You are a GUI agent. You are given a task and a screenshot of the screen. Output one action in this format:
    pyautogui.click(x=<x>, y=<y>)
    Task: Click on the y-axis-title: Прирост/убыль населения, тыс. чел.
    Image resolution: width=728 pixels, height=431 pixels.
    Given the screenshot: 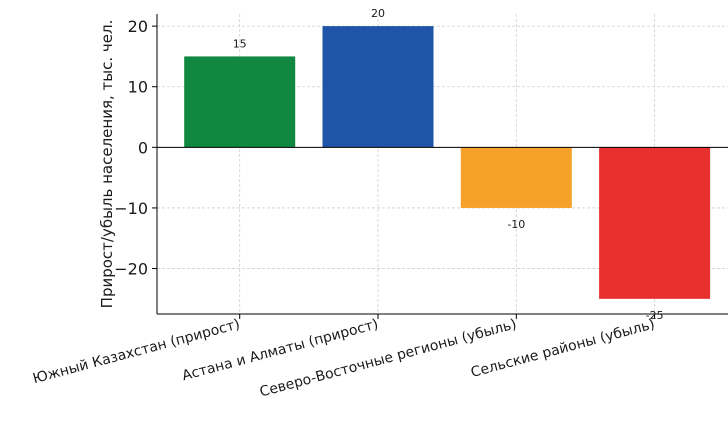 What is the action you would take?
    pyautogui.click(x=107, y=164)
    